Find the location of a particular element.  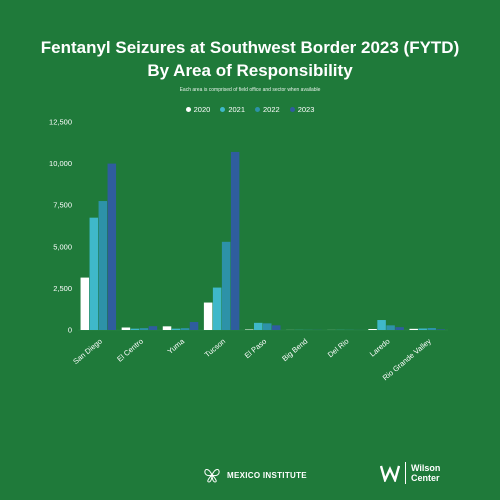

x-tick-label: Tucson is located at coordinates (215, 348).